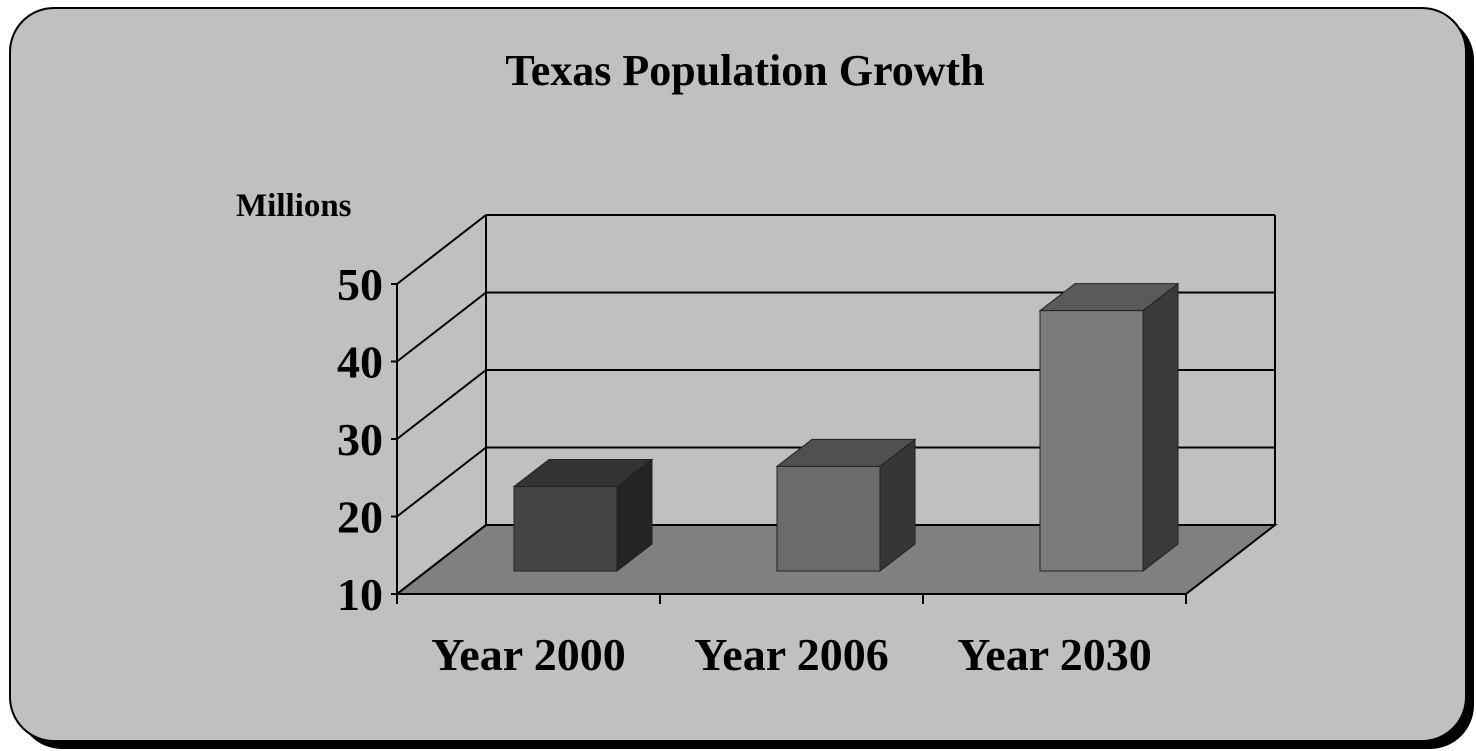 The image size is (1476, 751). What do you see at coordinates (1160, 427) in the screenshot?
I see `bar-side` at bounding box center [1160, 427].